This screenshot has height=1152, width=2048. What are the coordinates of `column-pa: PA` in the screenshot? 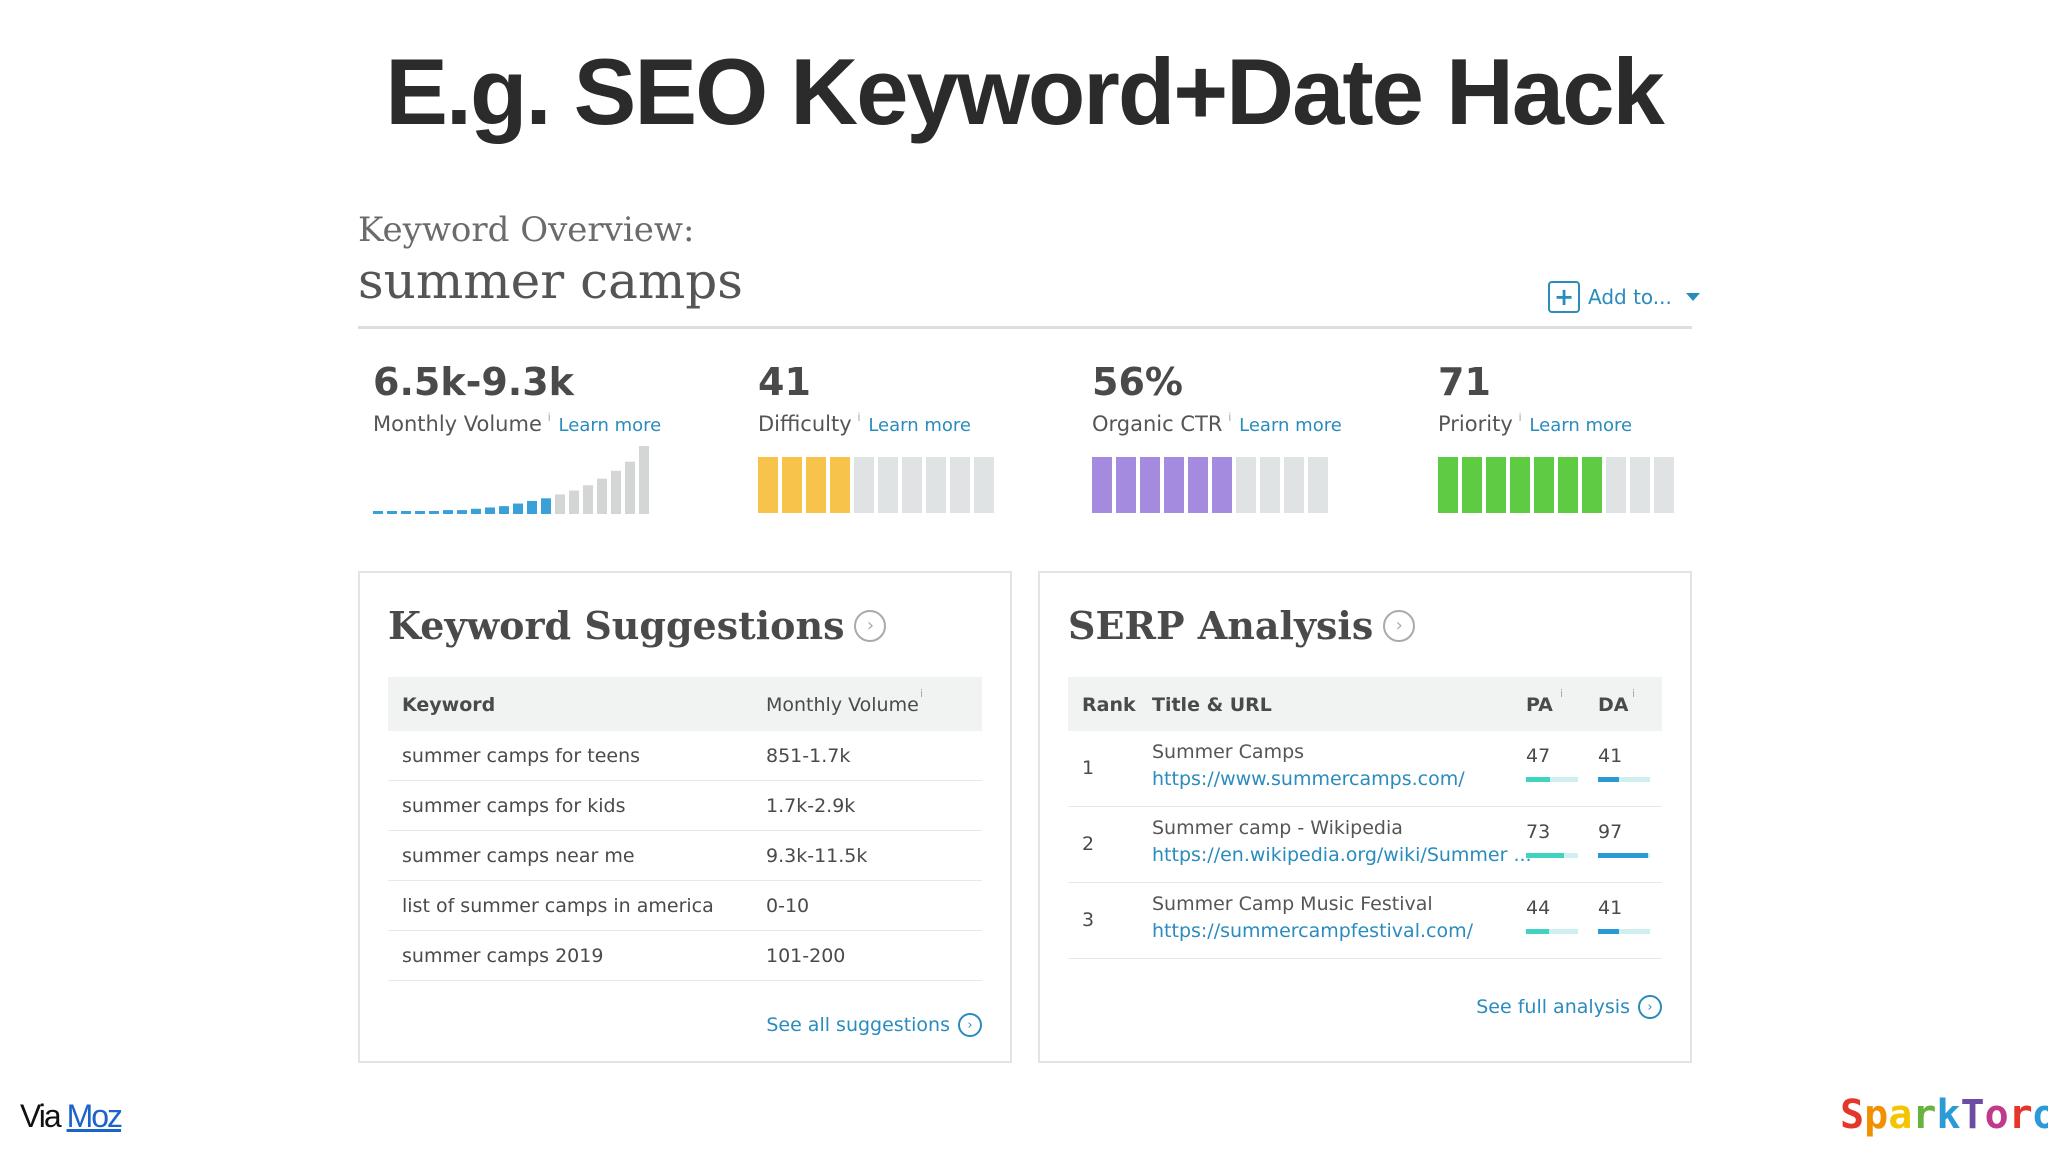 It's located at (1539, 705).